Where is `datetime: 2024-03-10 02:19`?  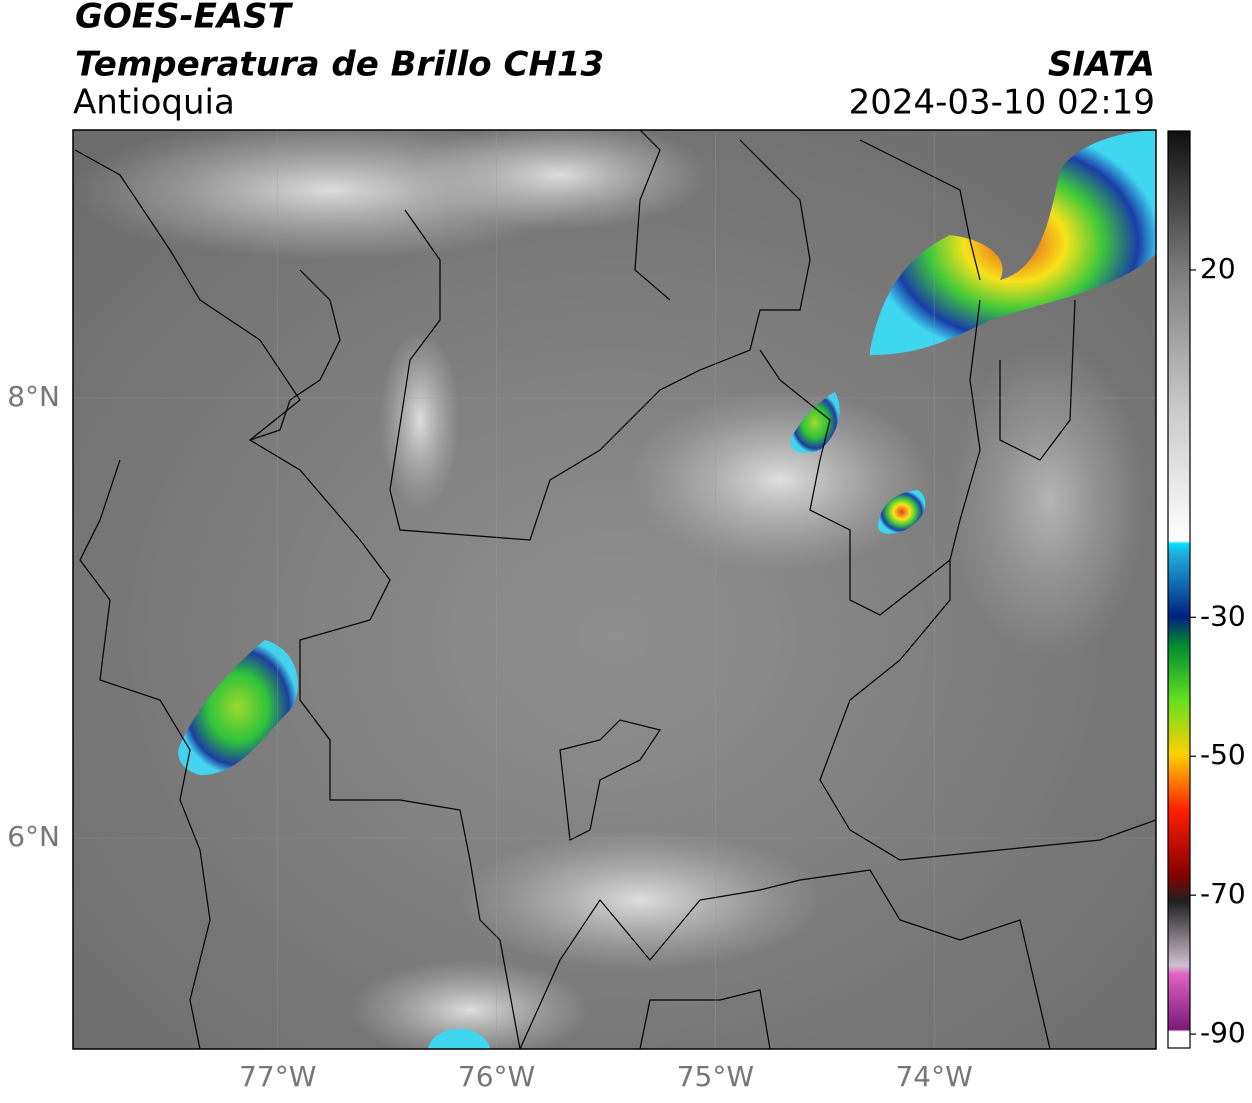 datetime: 2024-03-10 02:19 is located at coordinates (1002, 103).